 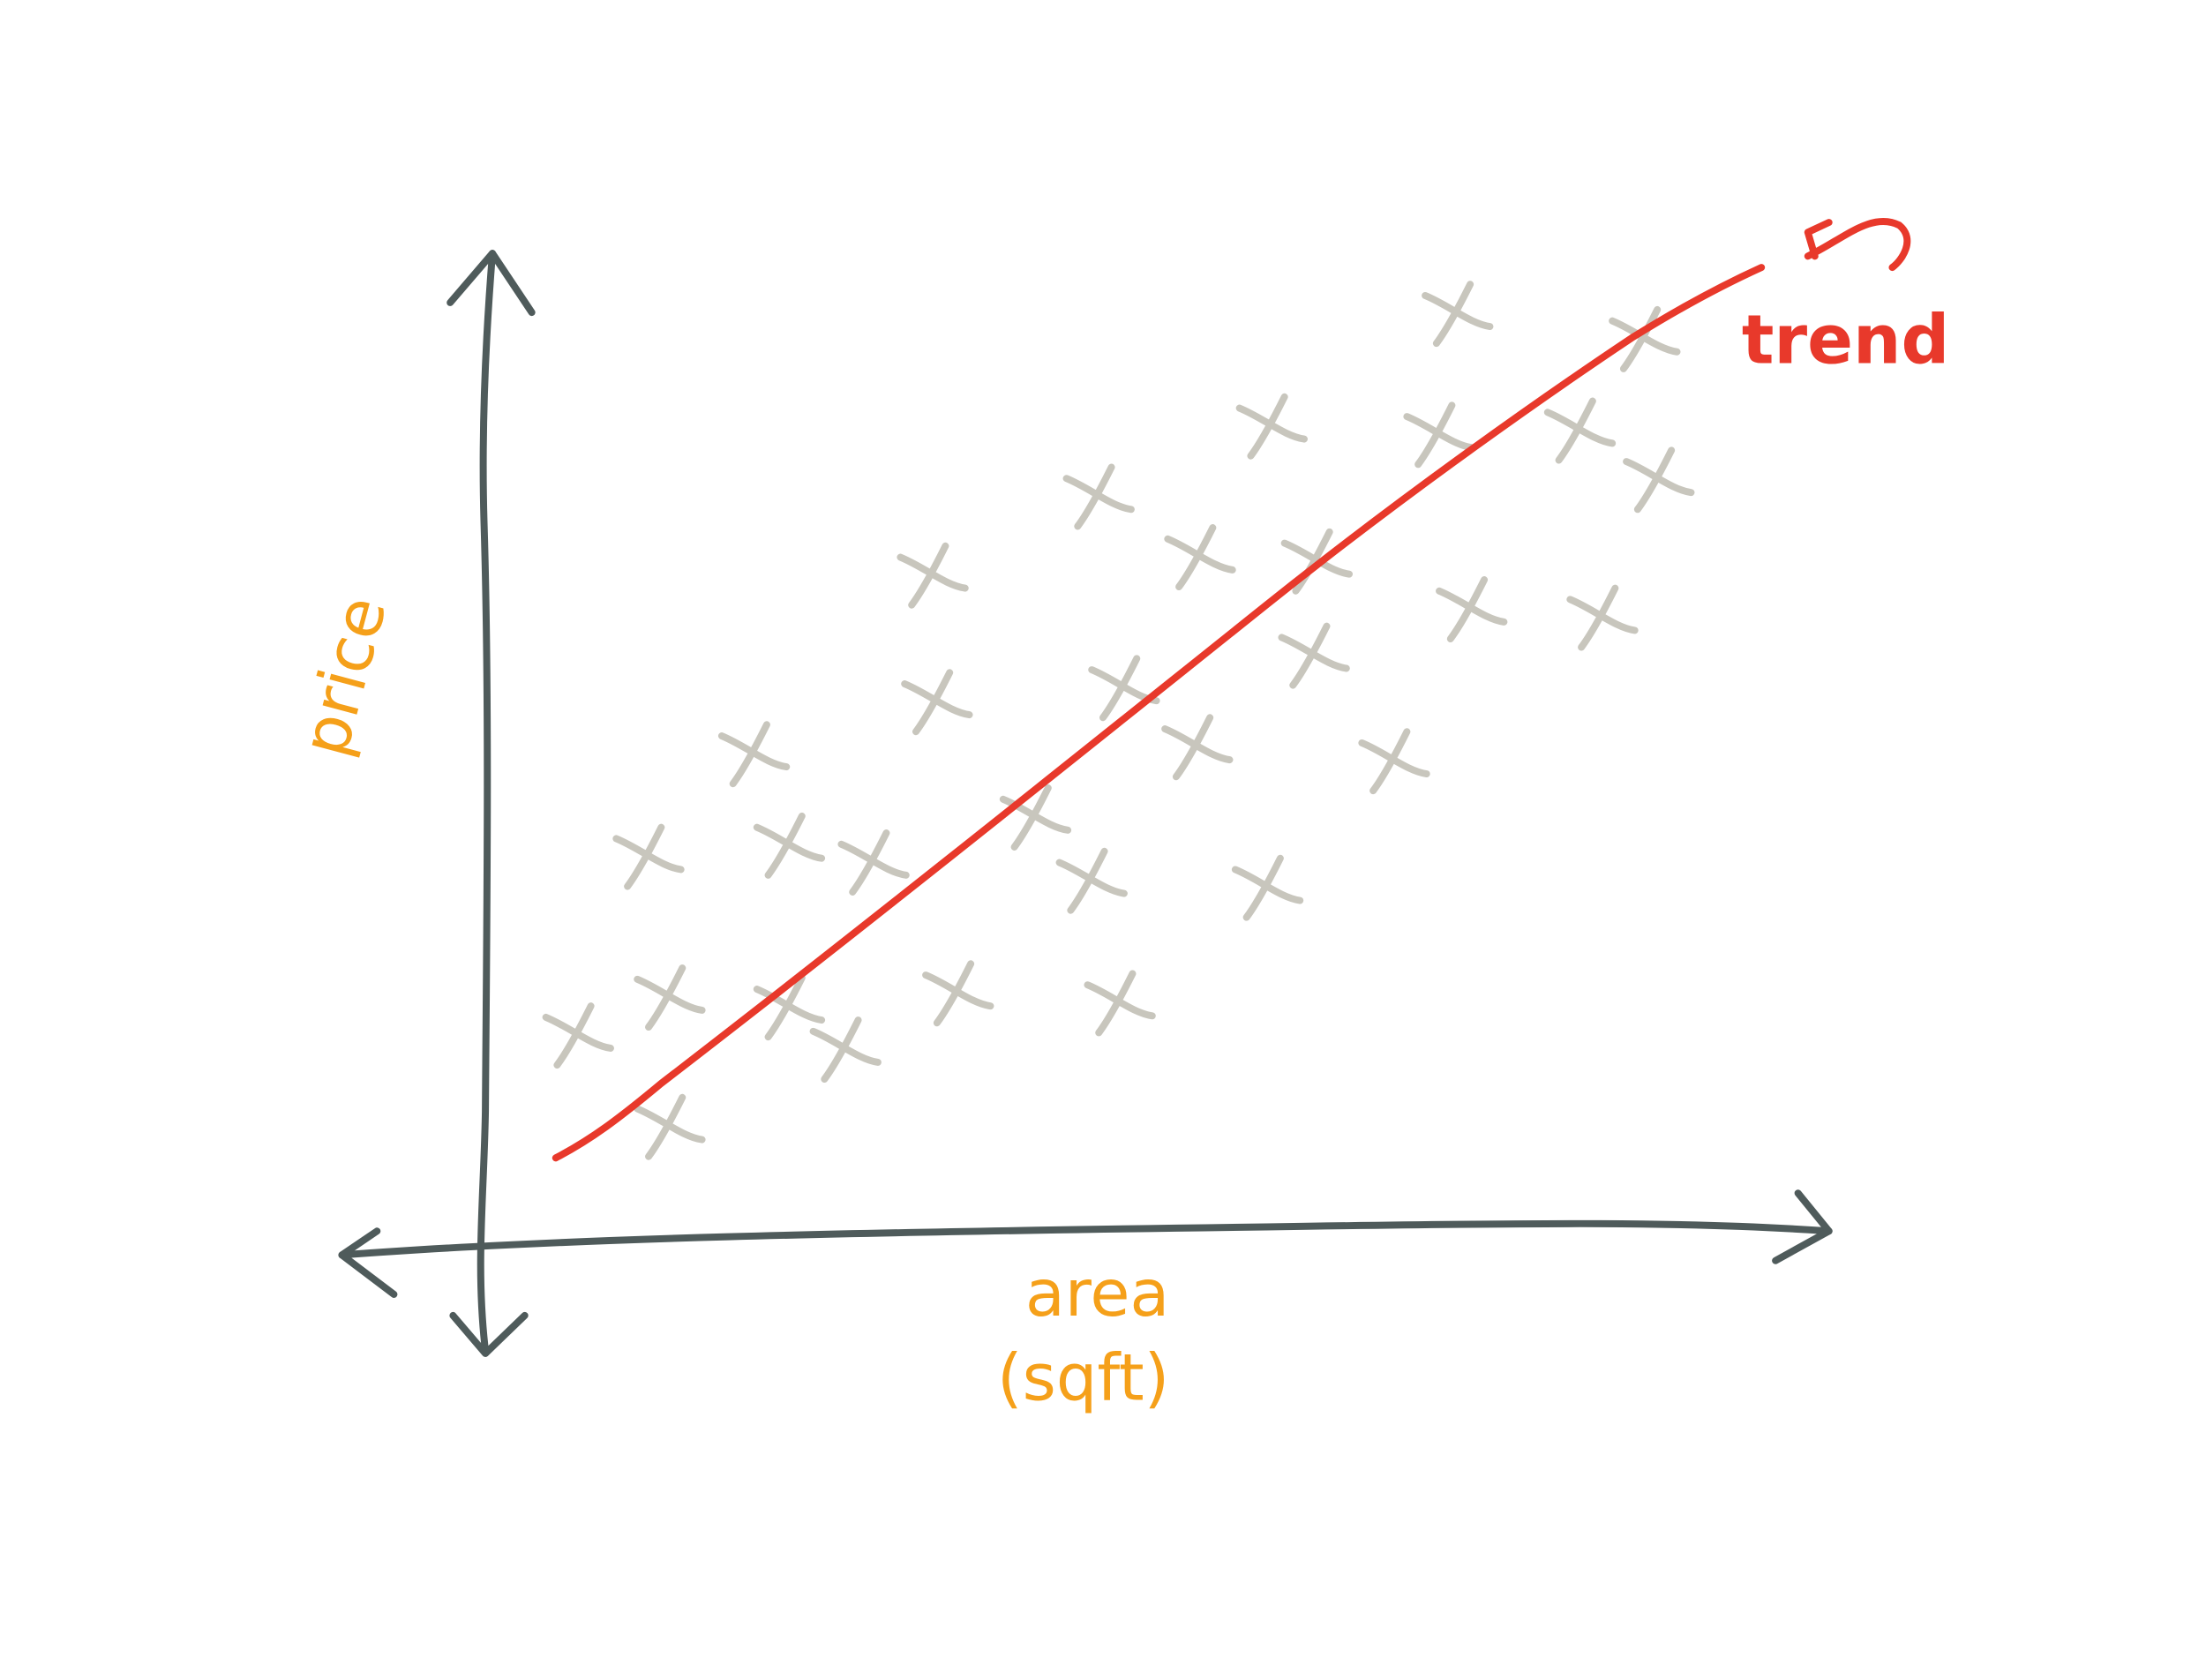 What do you see at coordinates (1083, 1378) in the screenshot?
I see `x-axis-label: (sqft)` at bounding box center [1083, 1378].